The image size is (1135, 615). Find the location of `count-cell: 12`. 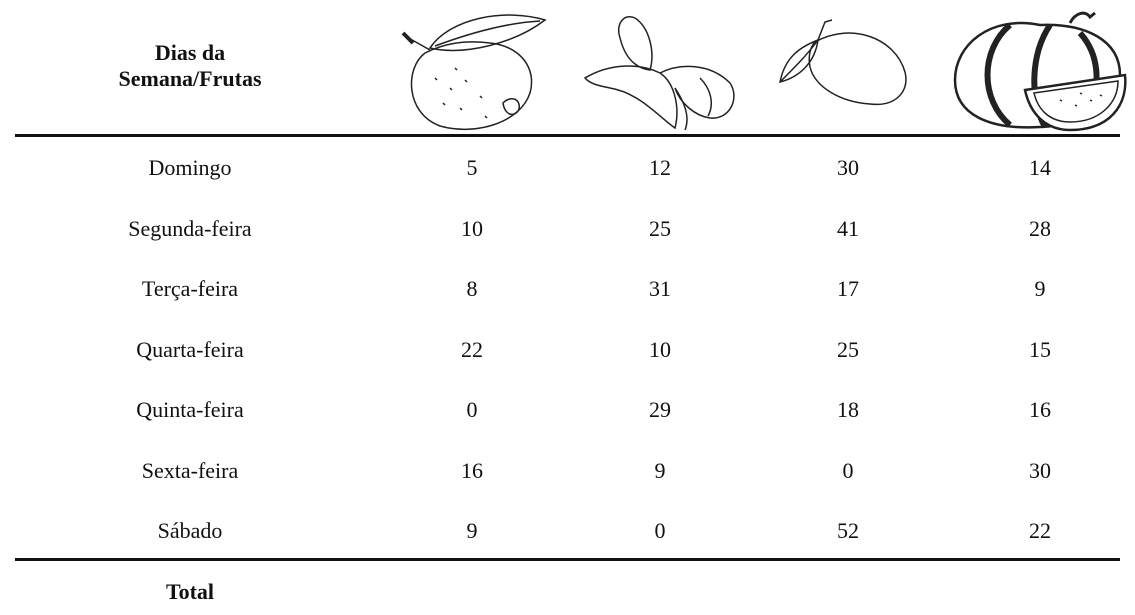

count-cell: 12 is located at coordinates (660, 167).